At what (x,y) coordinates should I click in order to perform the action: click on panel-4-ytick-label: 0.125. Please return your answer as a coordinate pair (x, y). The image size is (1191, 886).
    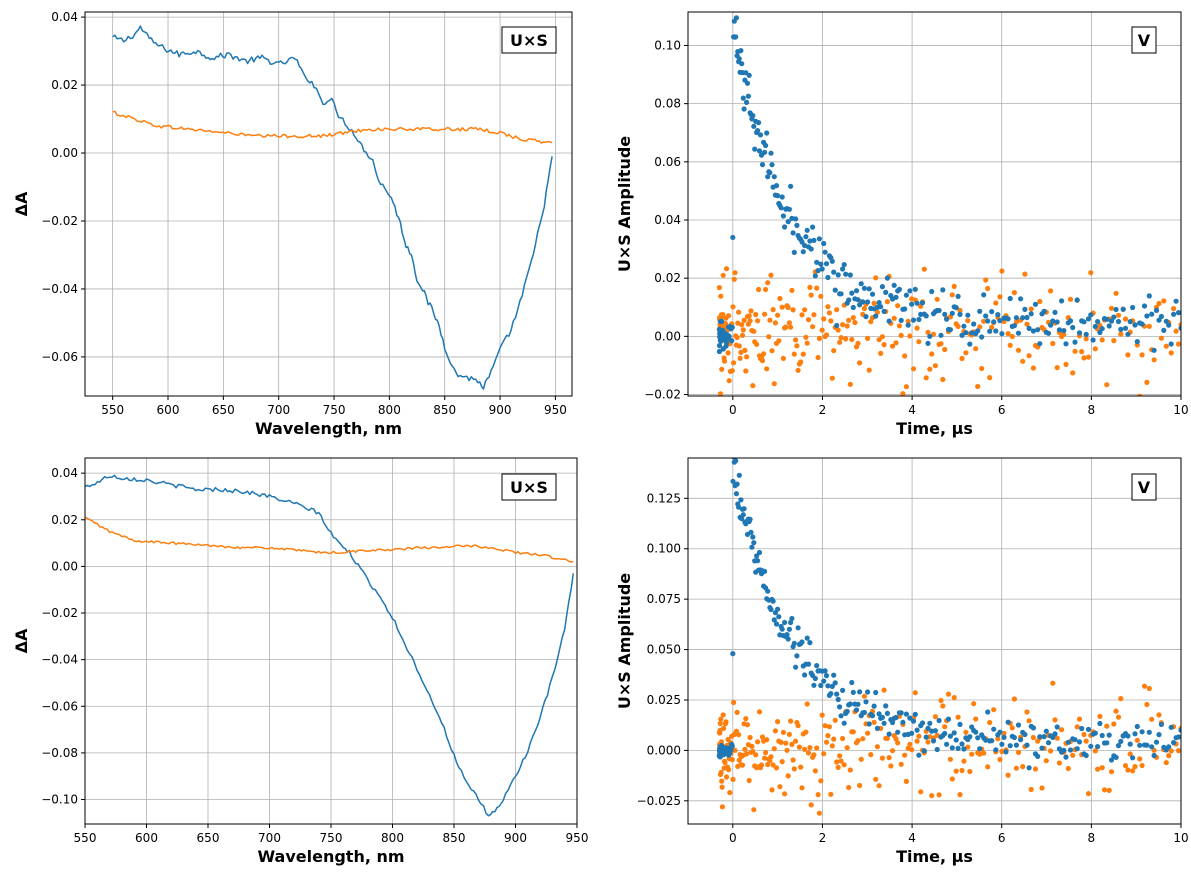
    Looking at the image, I should click on (664, 498).